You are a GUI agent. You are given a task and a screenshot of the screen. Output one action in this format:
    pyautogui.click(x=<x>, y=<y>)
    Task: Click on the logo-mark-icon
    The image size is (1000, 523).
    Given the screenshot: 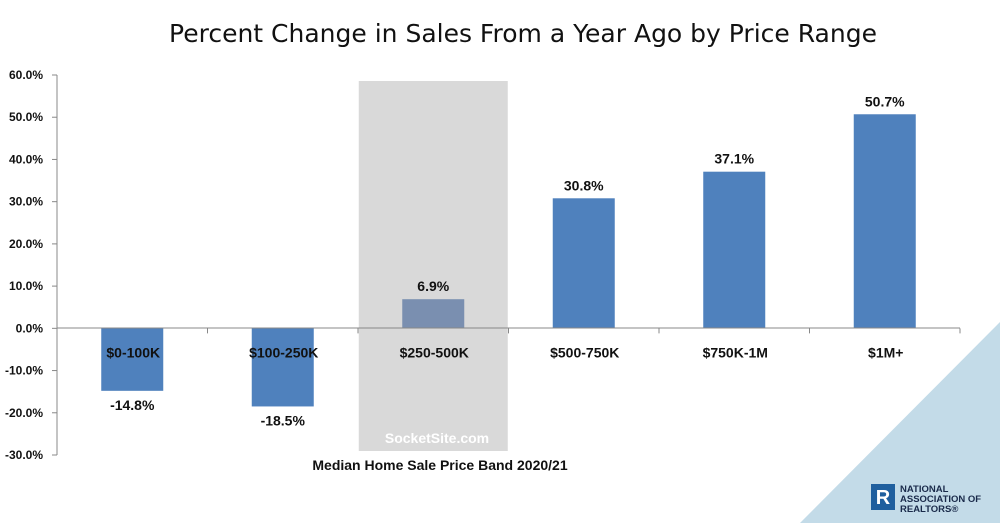 What is the action you would take?
    pyautogui.click(x=883, y=497)
    